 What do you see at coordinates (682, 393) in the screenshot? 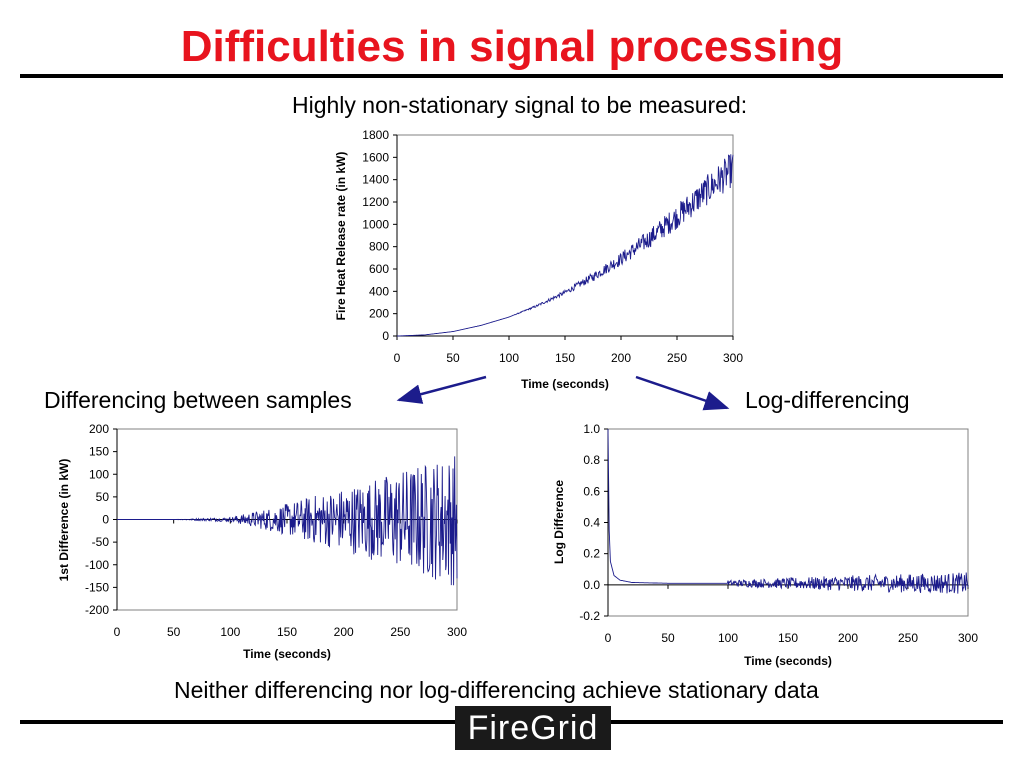
I see `arrow-to-log-difference` at bounding box center [682, 393].